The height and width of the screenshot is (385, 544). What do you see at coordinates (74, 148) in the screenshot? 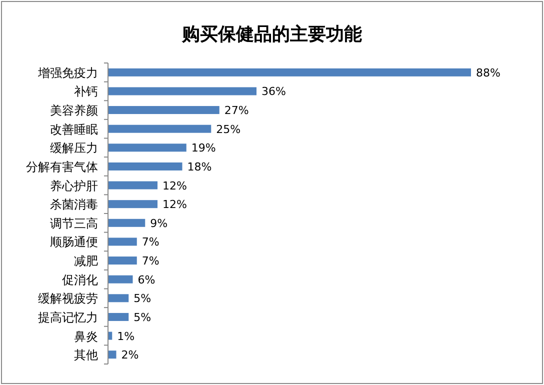
I see `y-tick-label: 缓解压力` at bounding box center [74, 148].